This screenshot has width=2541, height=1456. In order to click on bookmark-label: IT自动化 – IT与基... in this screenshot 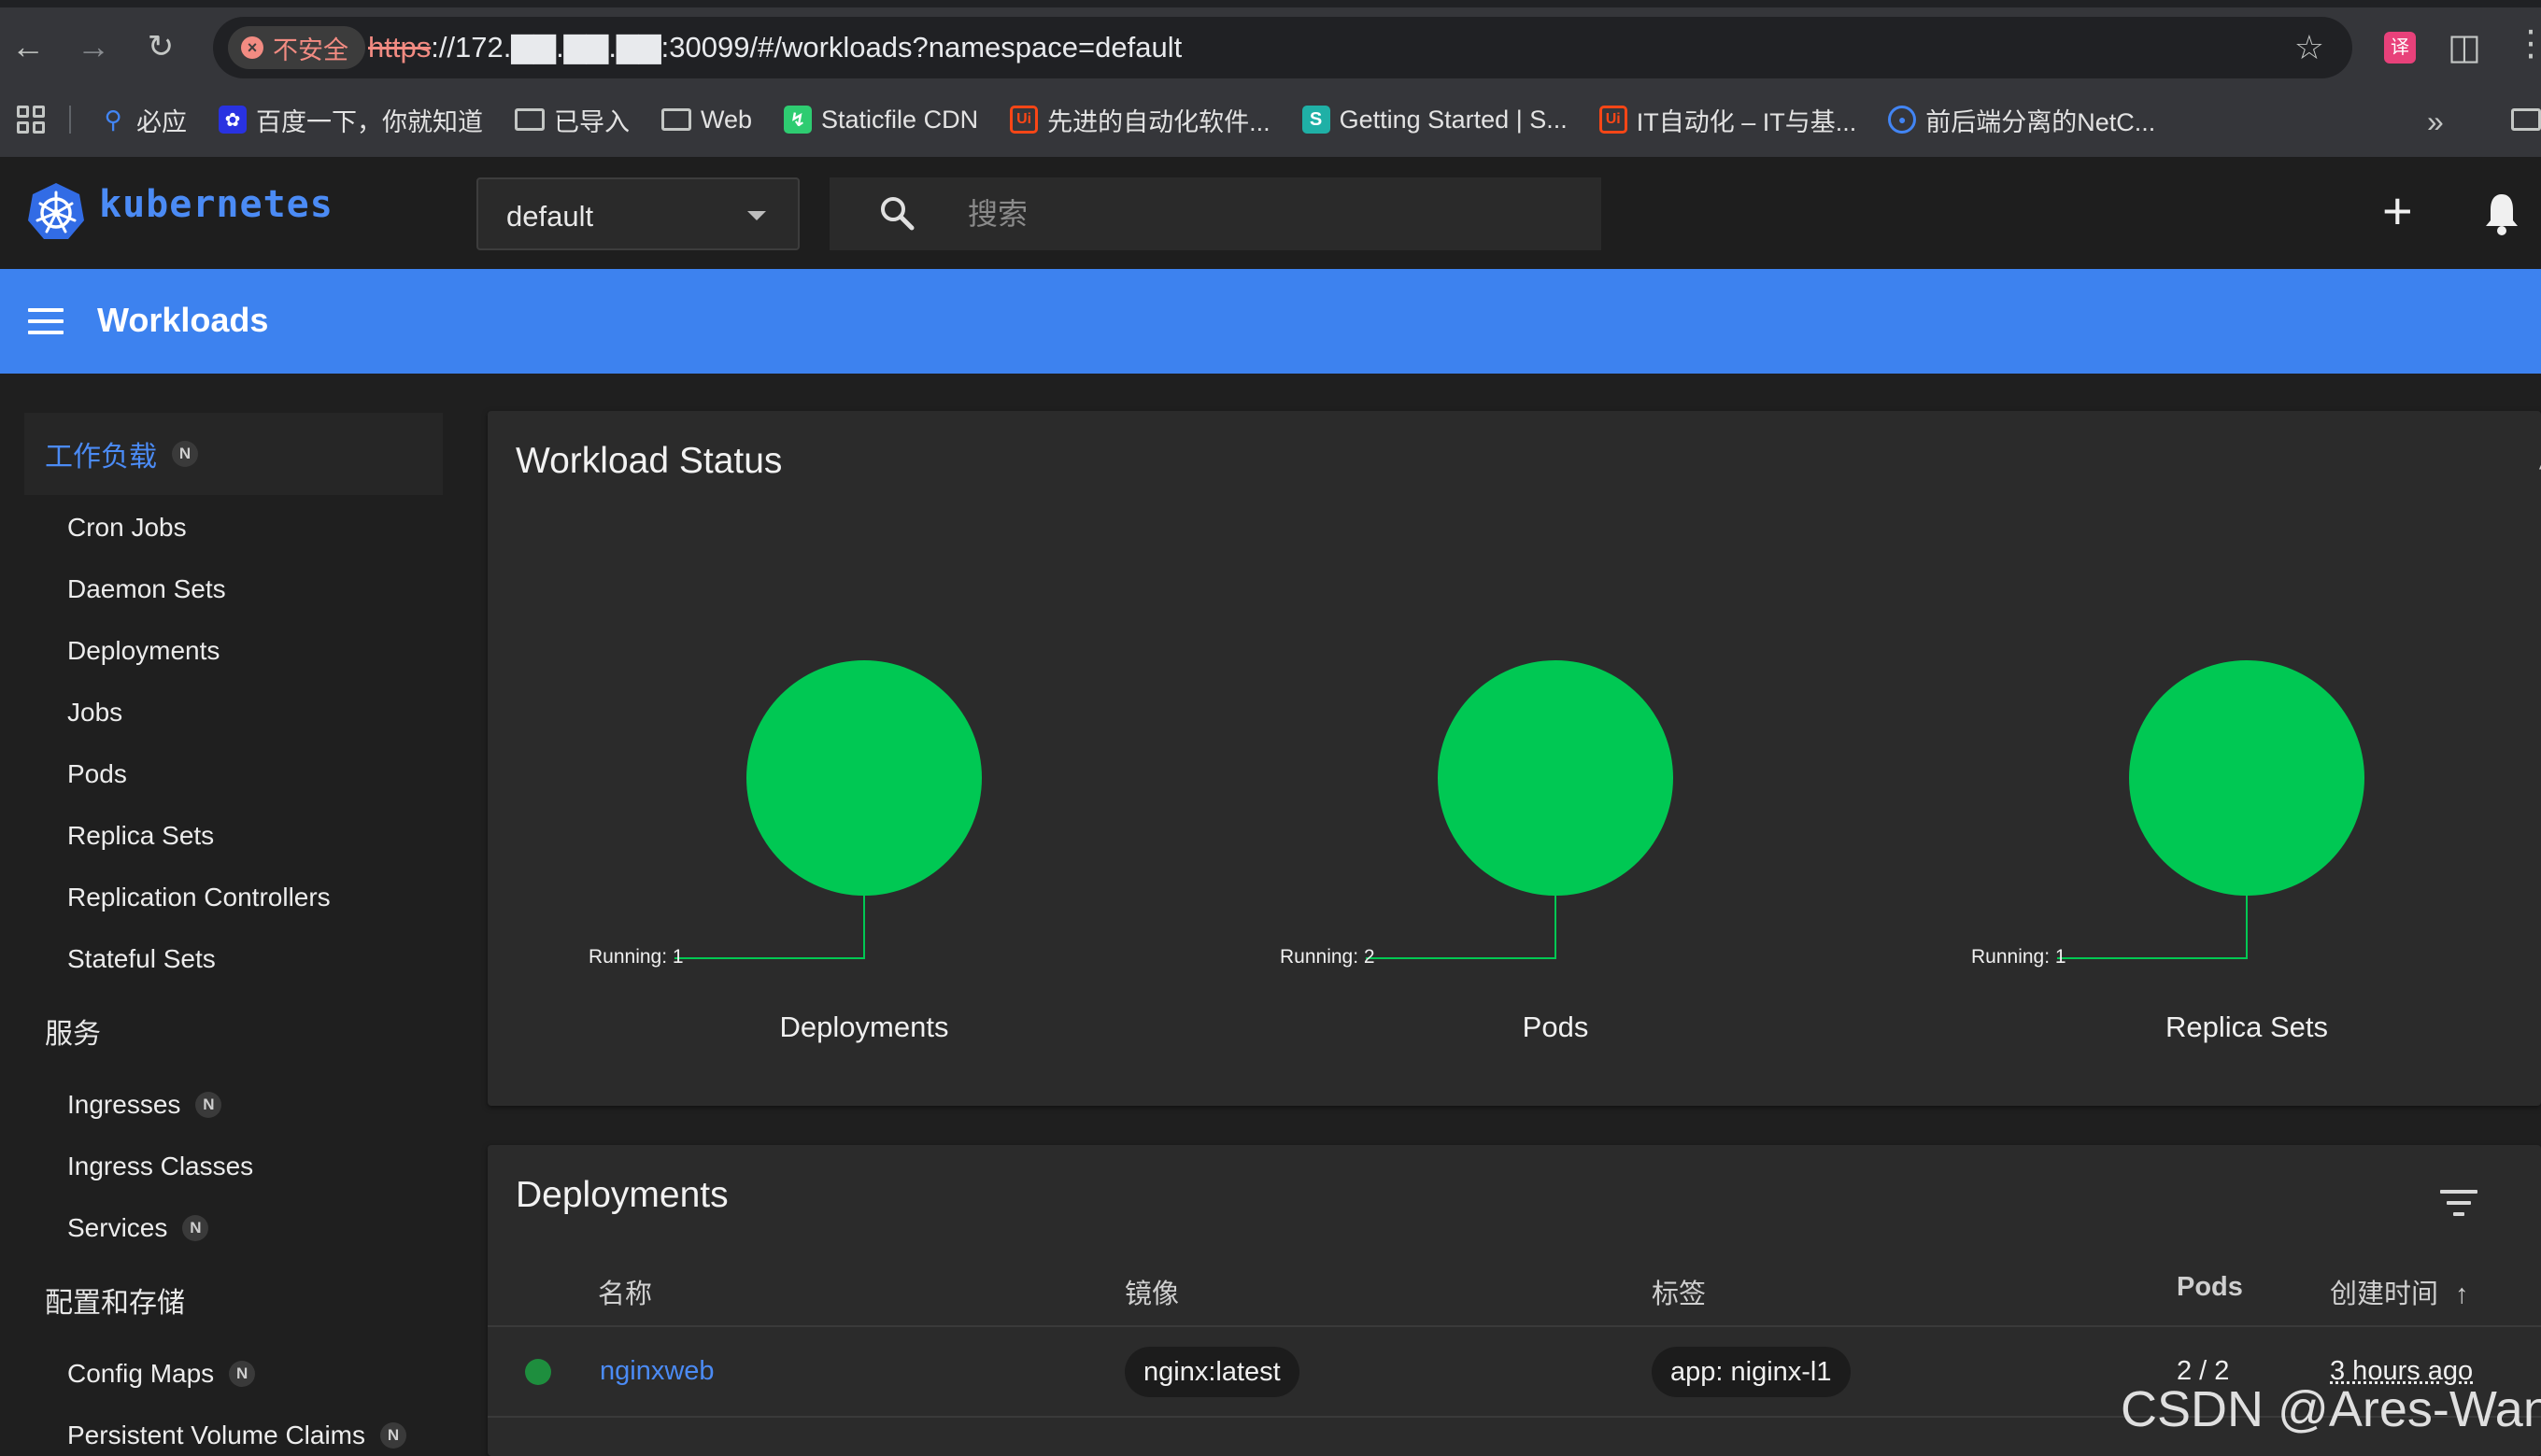, I will do `click(1746, 122)`.